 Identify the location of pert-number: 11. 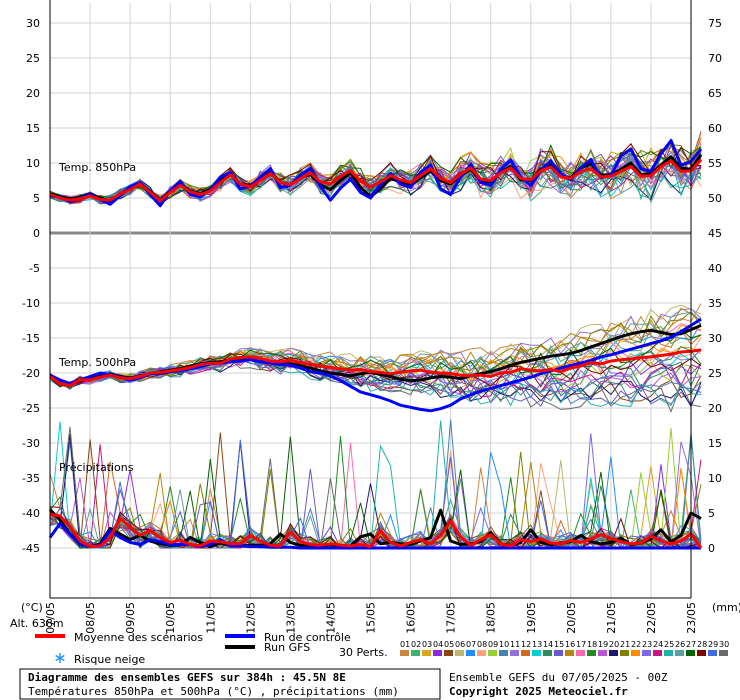
(515, 644).